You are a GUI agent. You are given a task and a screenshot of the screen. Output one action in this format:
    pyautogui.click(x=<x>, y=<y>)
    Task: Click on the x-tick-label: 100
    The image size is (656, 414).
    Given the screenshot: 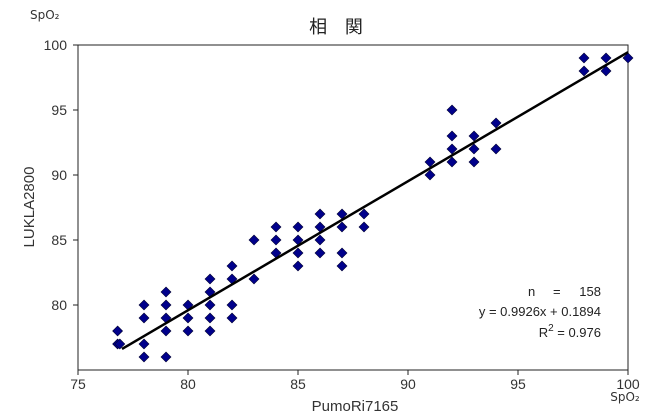 What is the action you would take?
    pyautogui.click(x=628, y=384)
    